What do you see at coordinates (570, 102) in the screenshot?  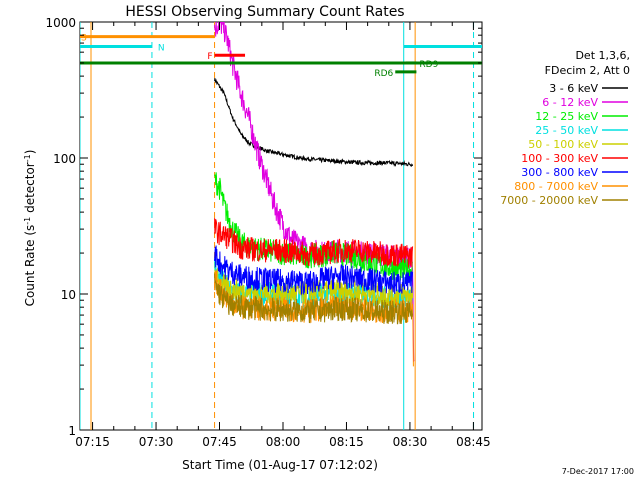 I see `legend-label-1: 6 - 12 keV` at bounding box center [570, 102].